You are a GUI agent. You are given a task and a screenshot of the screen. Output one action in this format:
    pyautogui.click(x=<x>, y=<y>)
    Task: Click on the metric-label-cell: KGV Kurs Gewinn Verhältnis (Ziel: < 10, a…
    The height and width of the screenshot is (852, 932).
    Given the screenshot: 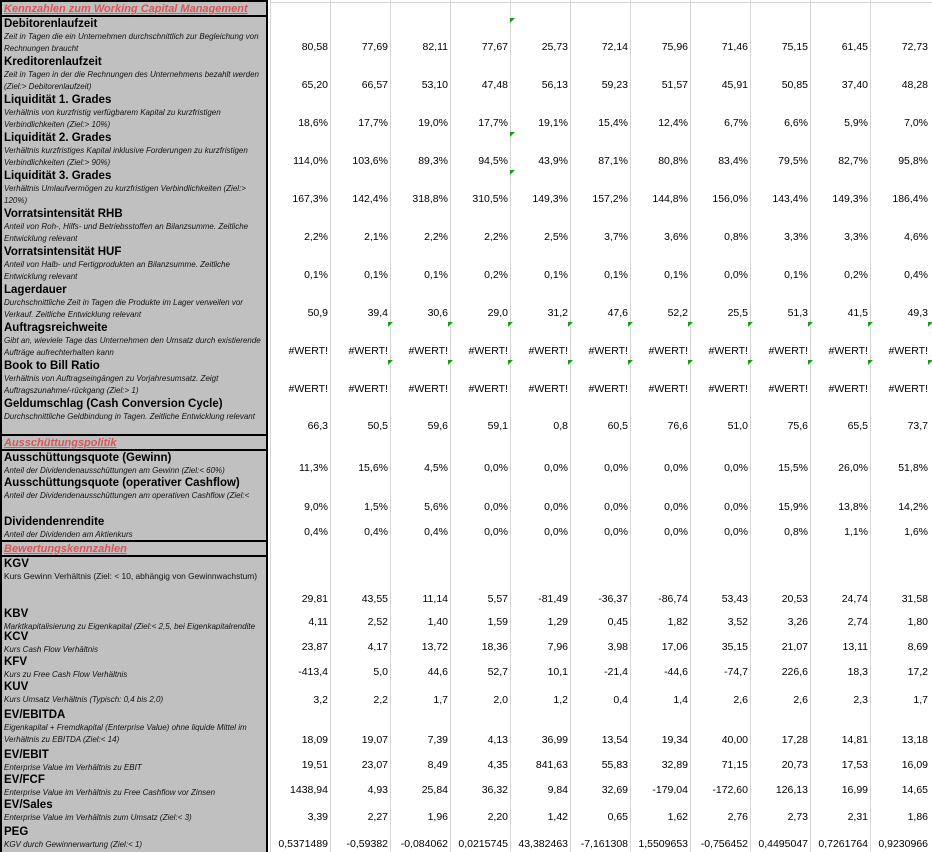 What is the action you would take?
    pyautogui.click(x=135, y=582)
    